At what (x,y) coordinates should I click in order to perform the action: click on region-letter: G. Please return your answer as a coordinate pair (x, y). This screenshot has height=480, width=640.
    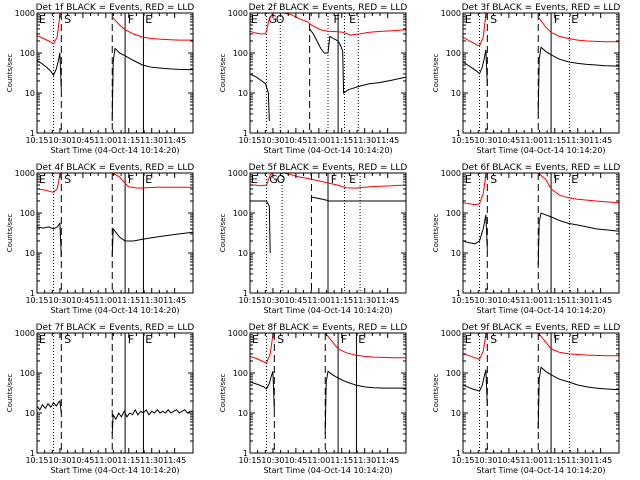
    Looking at the image, I should click on (273, 179).